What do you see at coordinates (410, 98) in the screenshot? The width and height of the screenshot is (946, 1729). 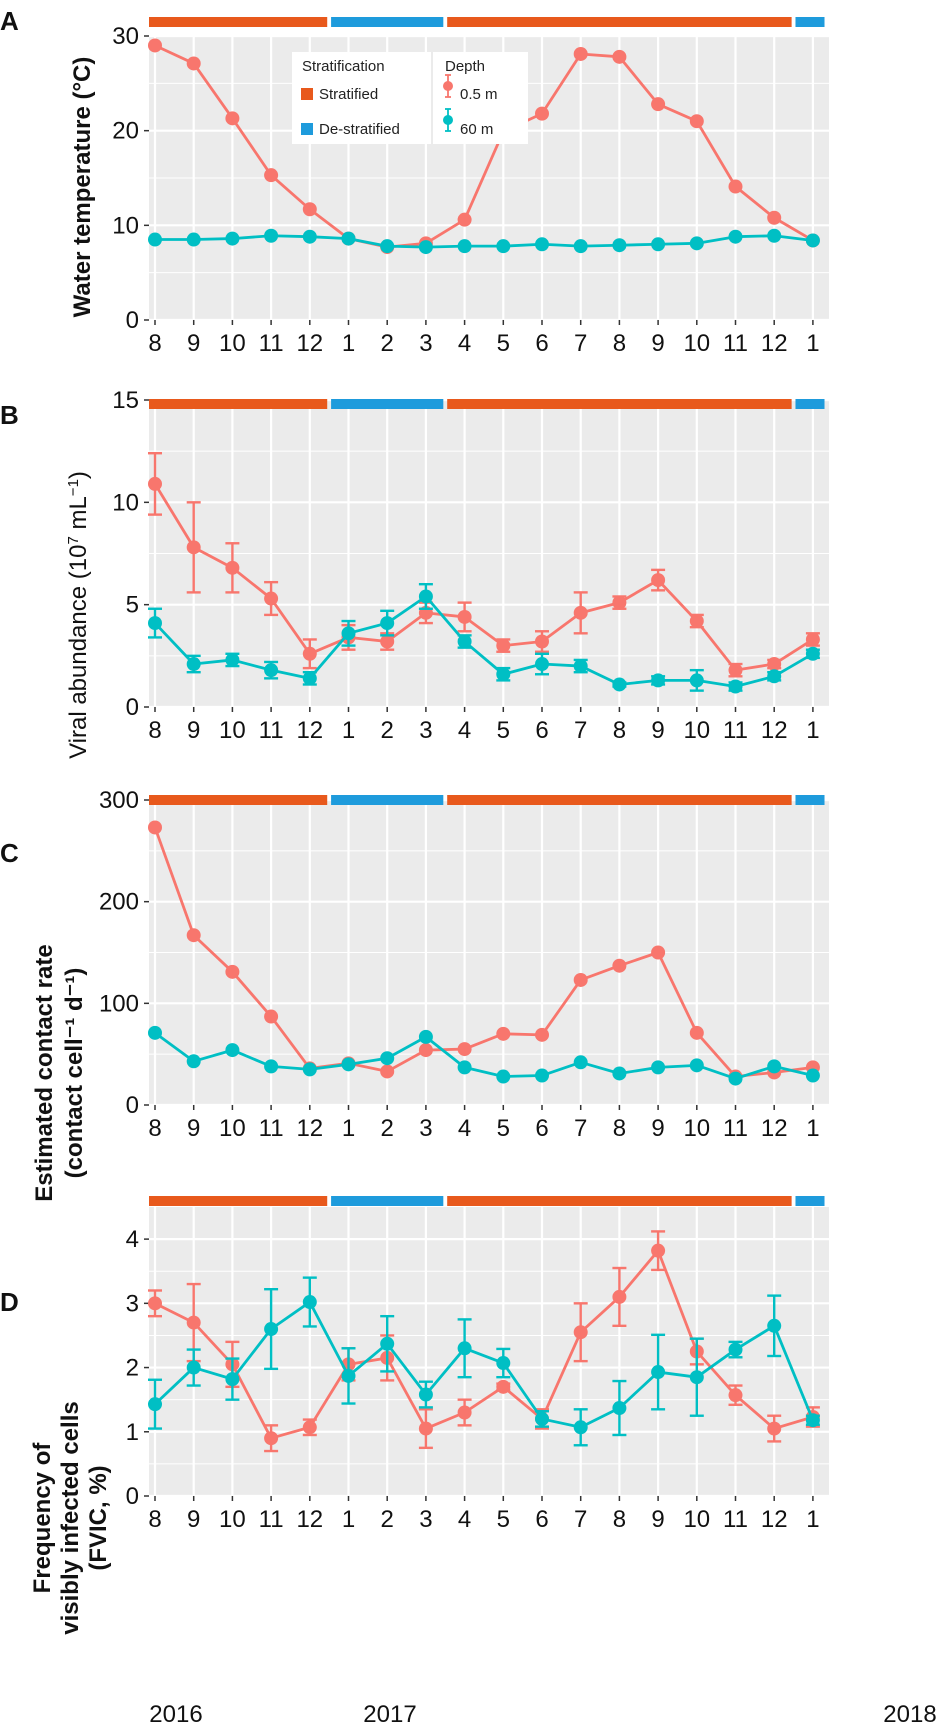 I see `legend-background` at bounding box center [410, 98].